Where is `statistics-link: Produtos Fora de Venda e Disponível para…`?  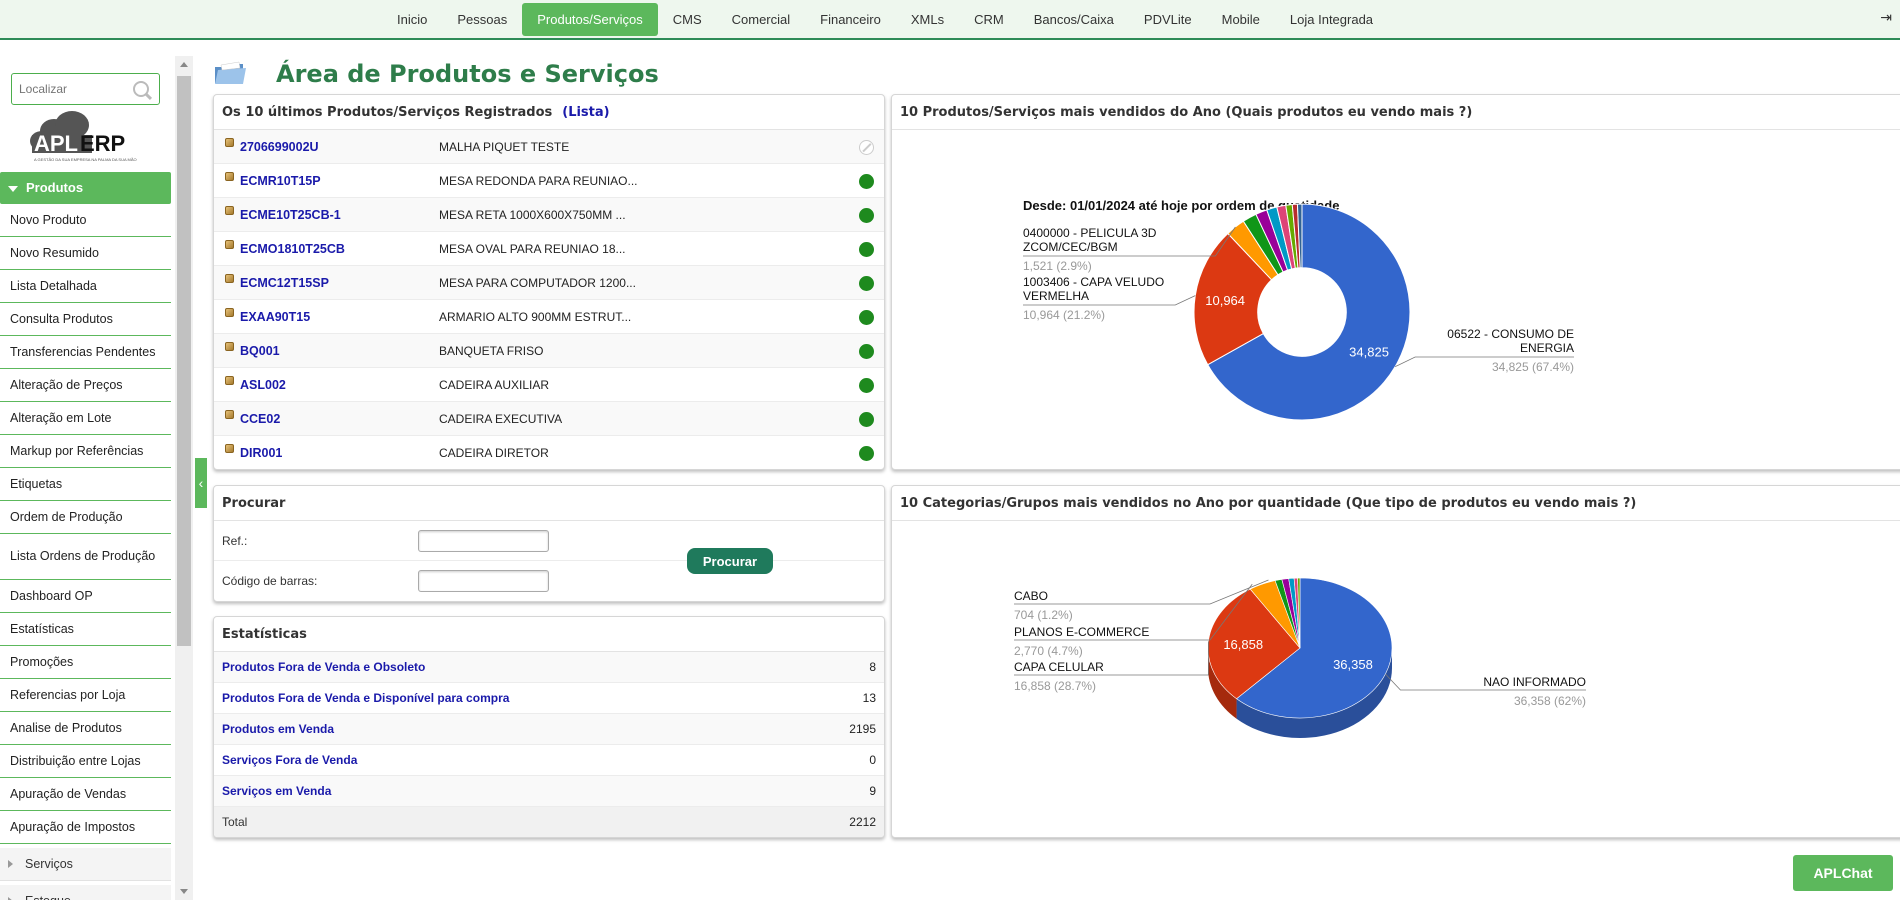 statistics-link: Produtos Fora de Venda e Disponível para… is located at coordinates (366, 698).